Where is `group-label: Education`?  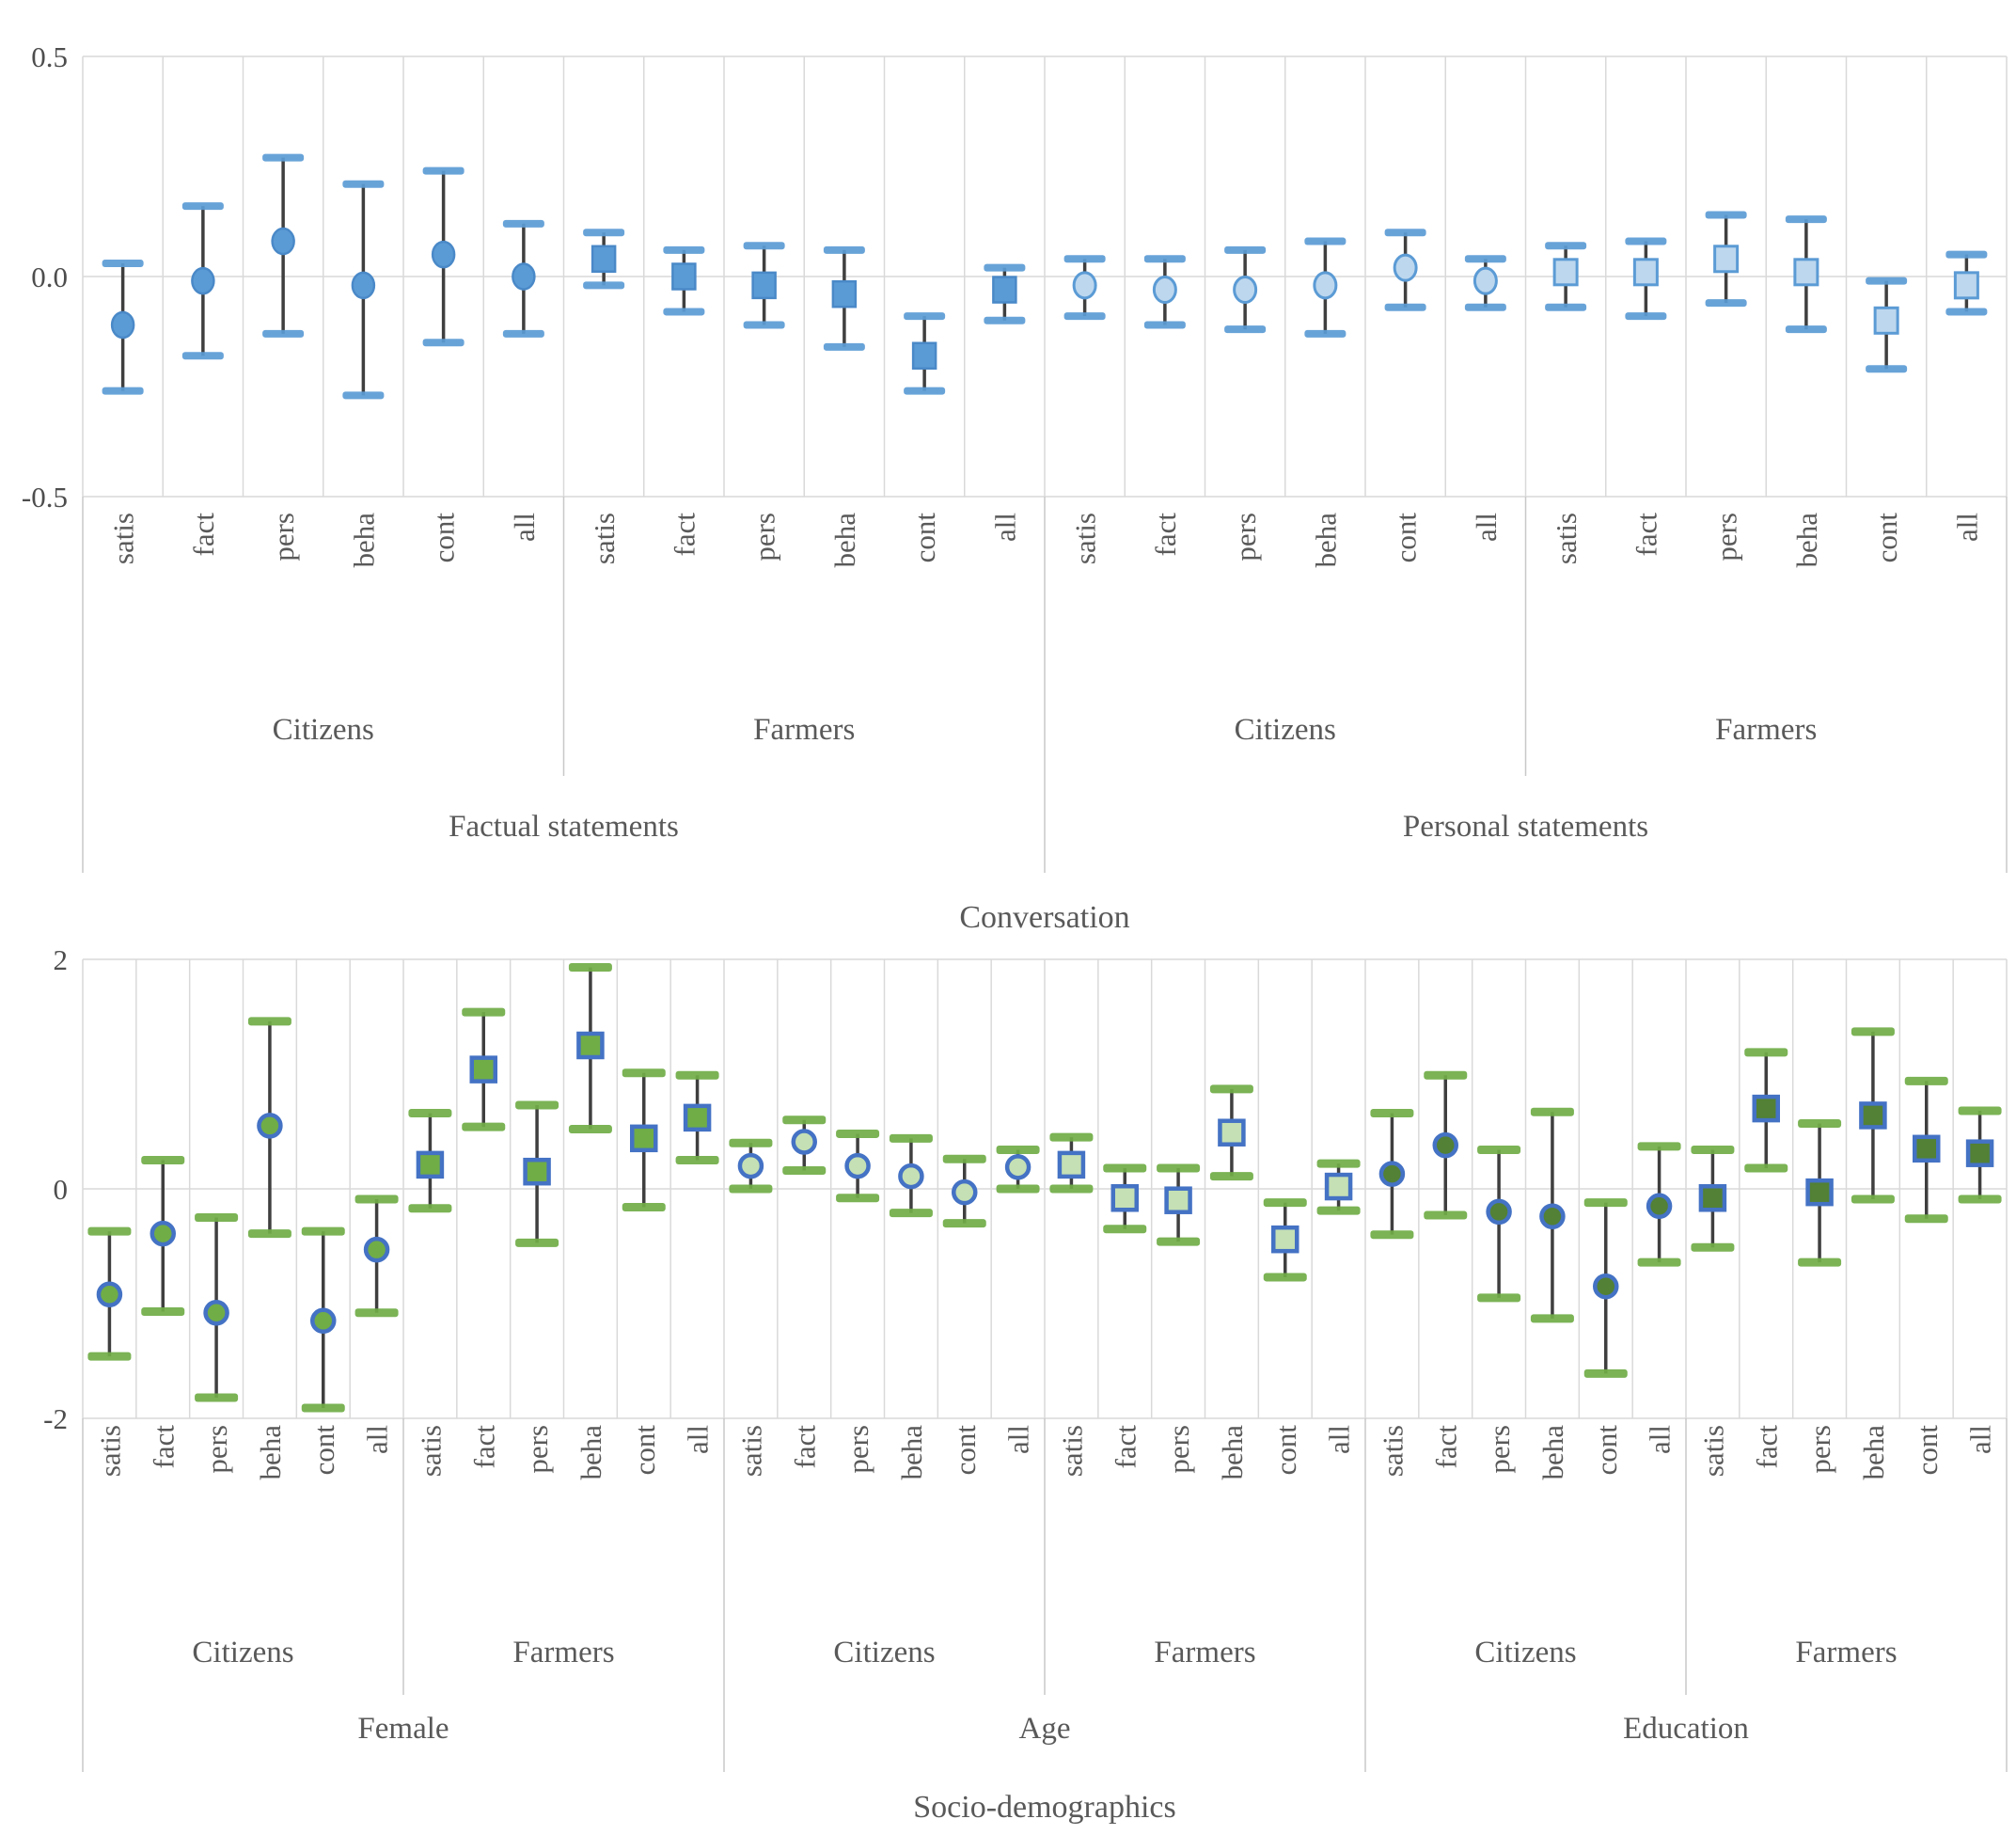
group-label: Education is located at coordinates (1686, 1729).